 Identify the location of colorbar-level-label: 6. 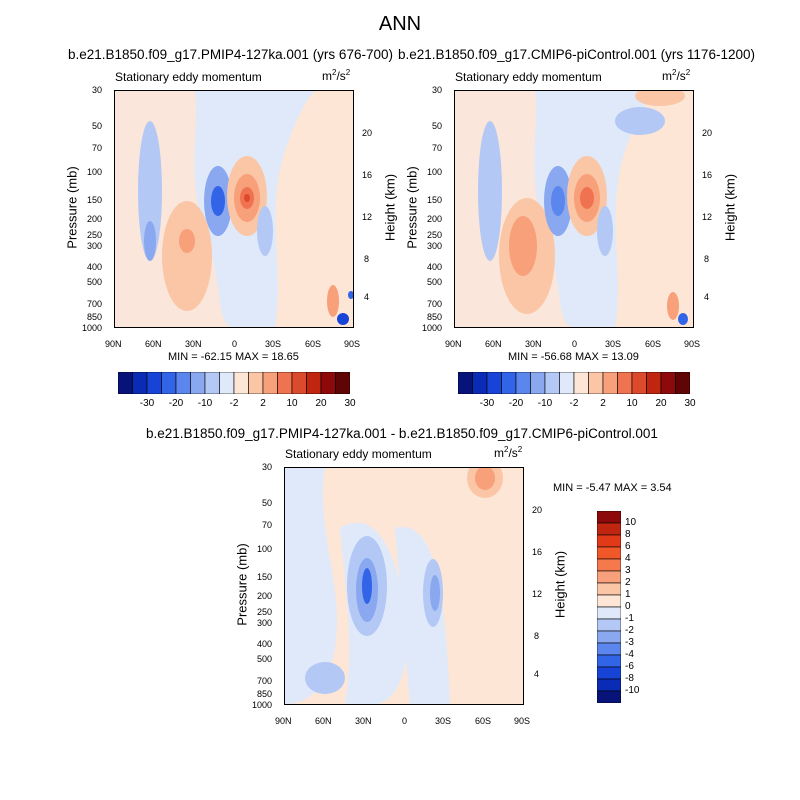
(628, 546).